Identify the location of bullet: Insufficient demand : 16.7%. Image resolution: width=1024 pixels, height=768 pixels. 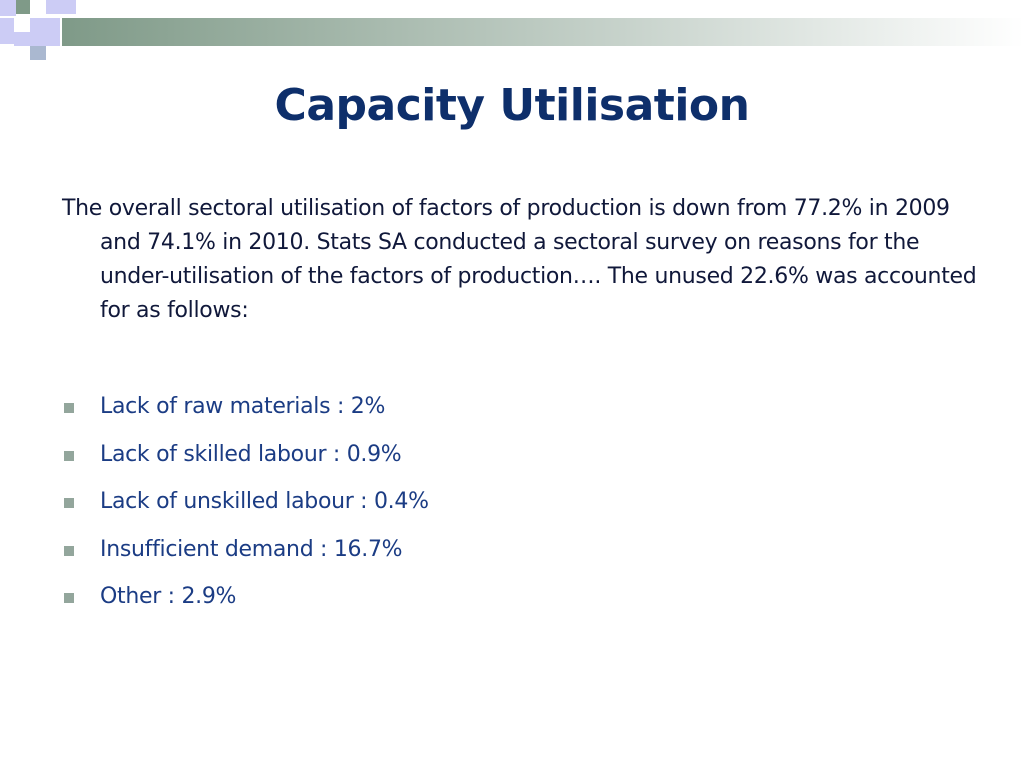
(245, 555).